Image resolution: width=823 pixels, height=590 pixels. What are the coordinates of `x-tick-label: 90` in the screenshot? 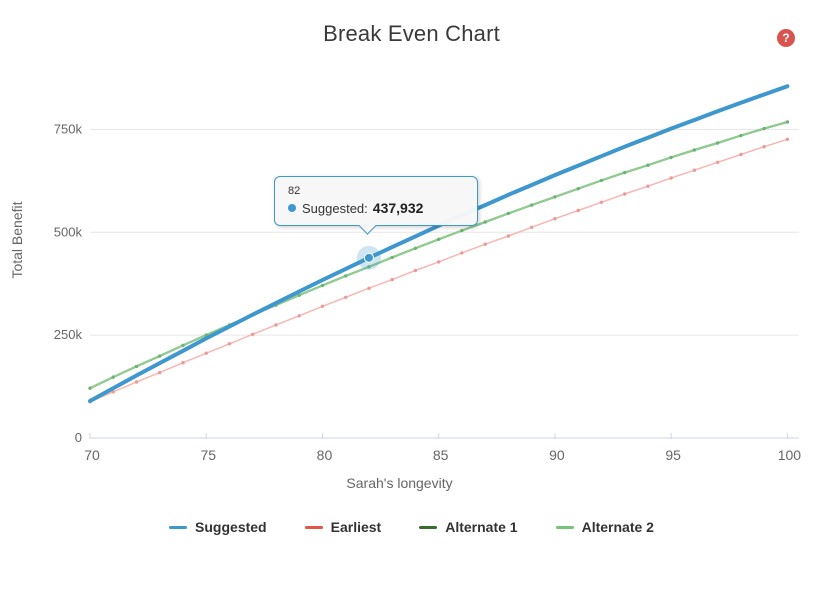 It's located at (557, 455).